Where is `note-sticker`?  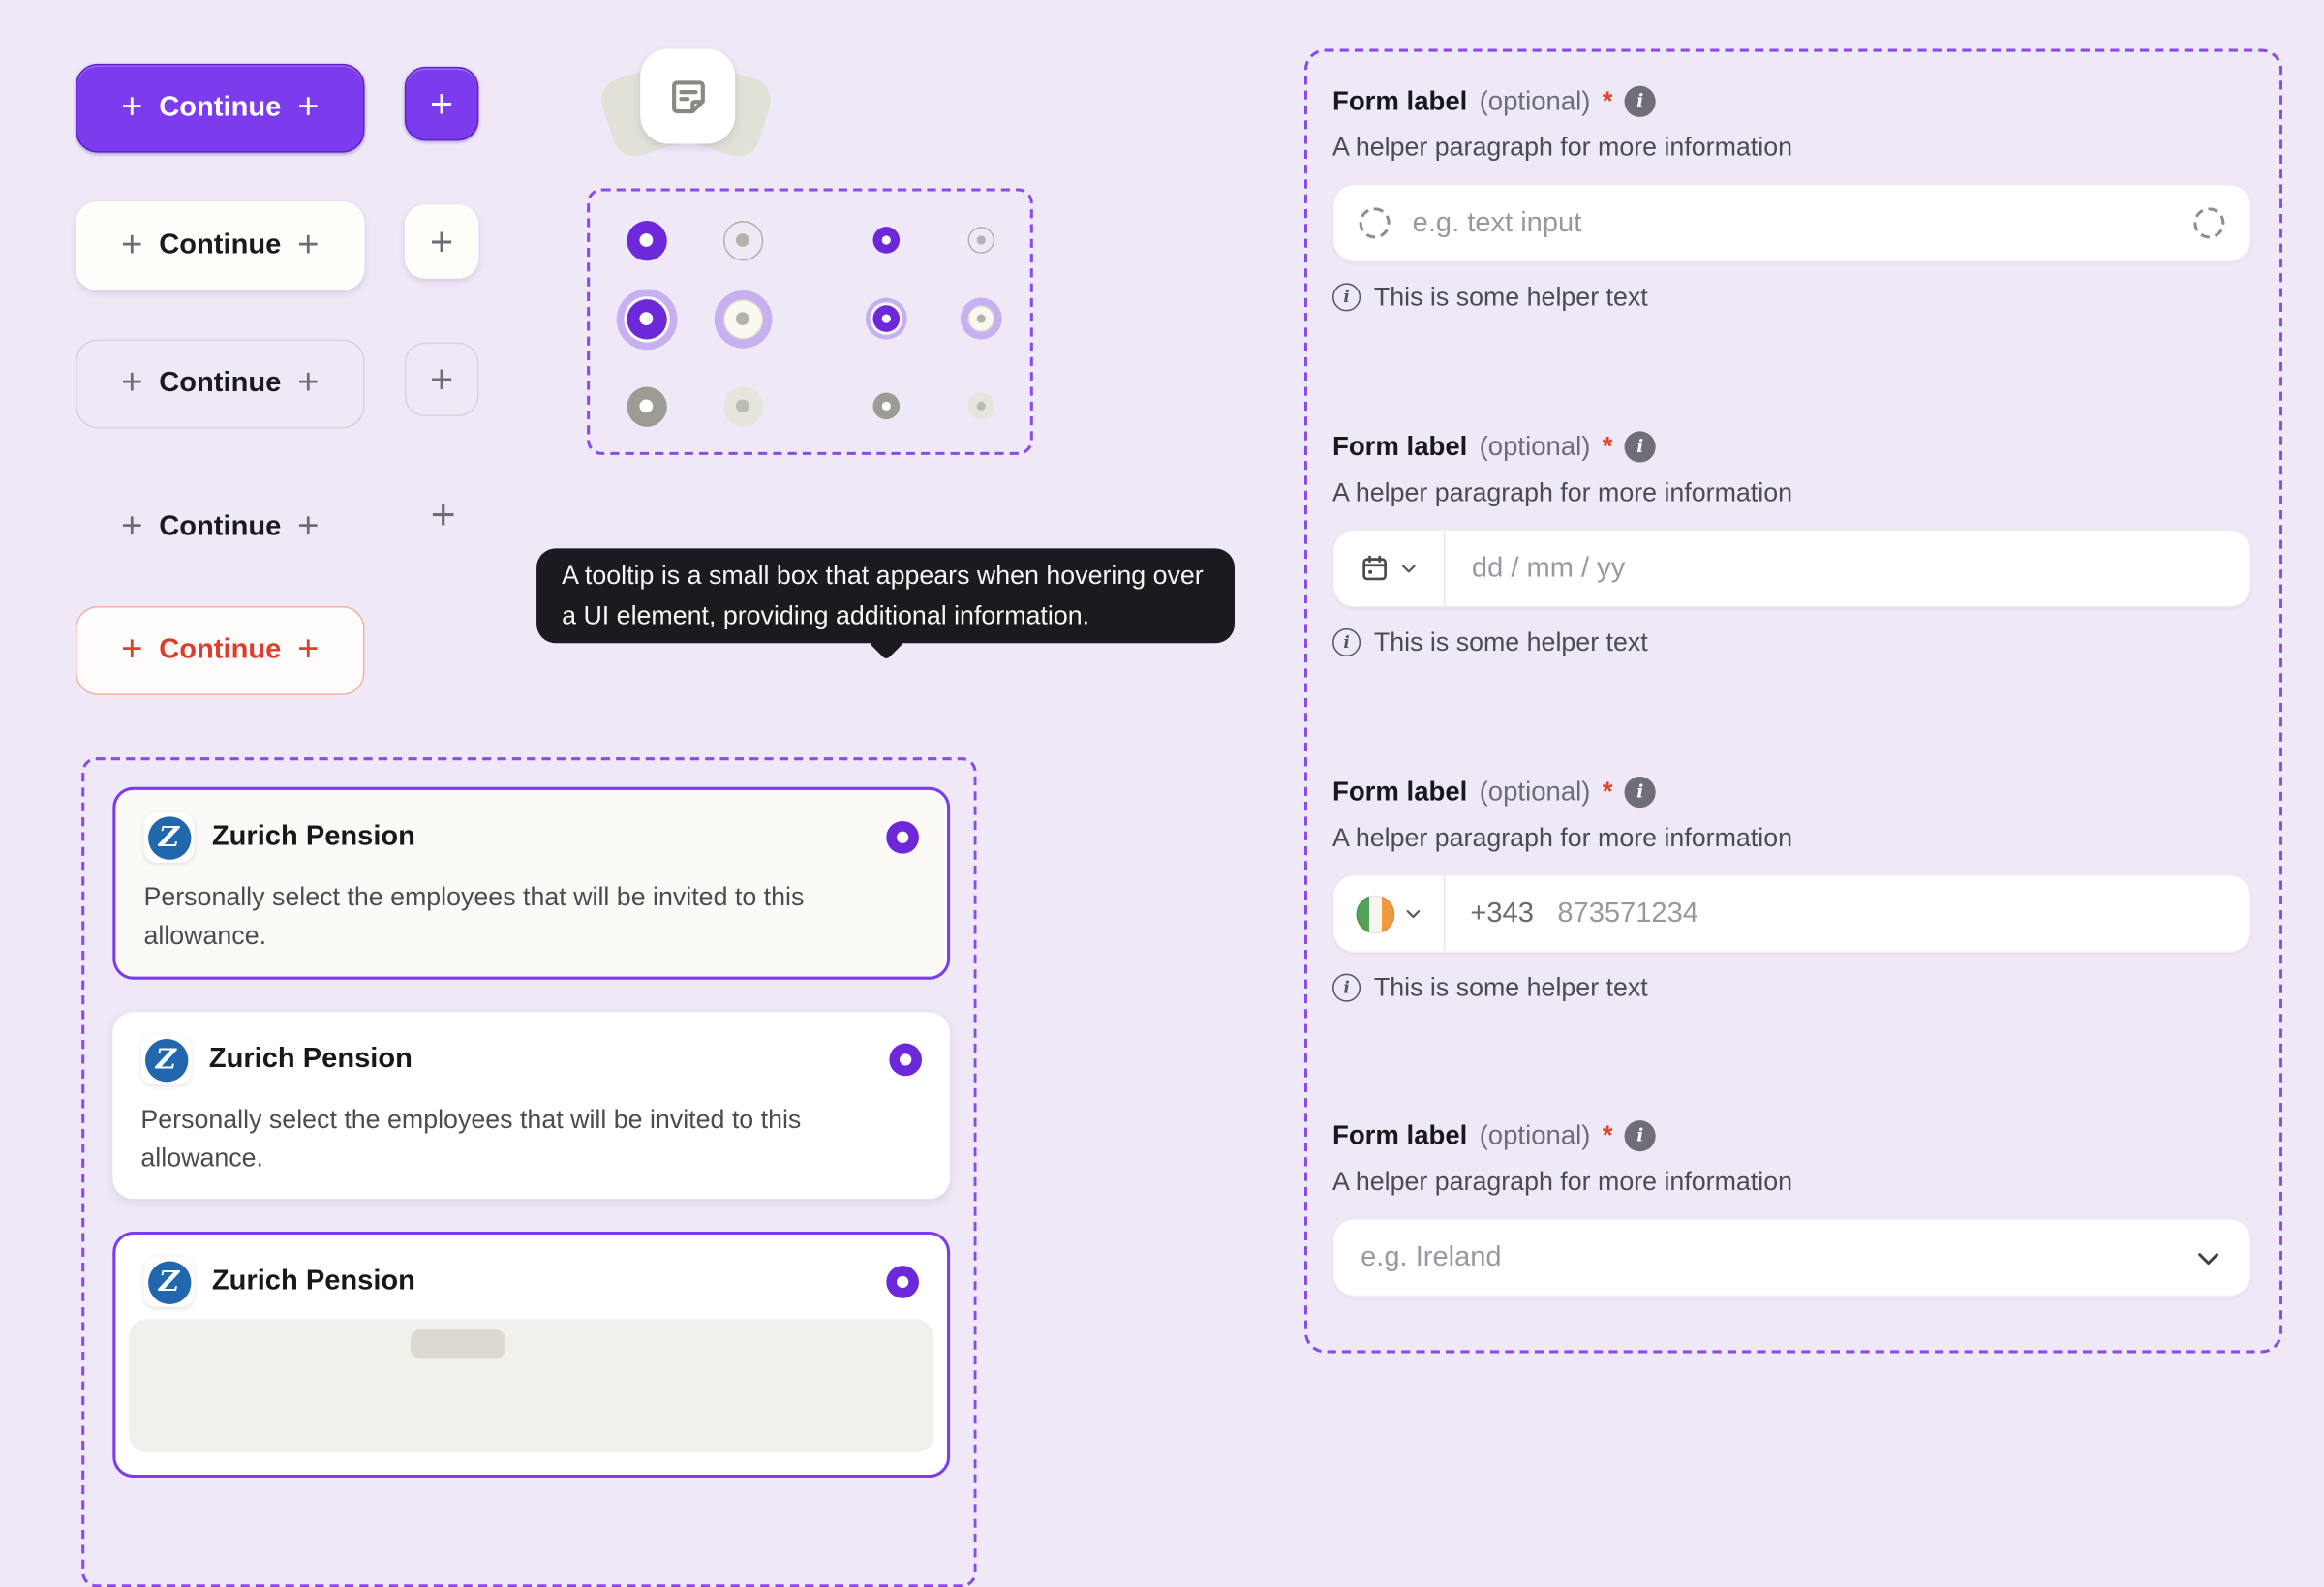 note-sticker is located at coordinates (686, 104).